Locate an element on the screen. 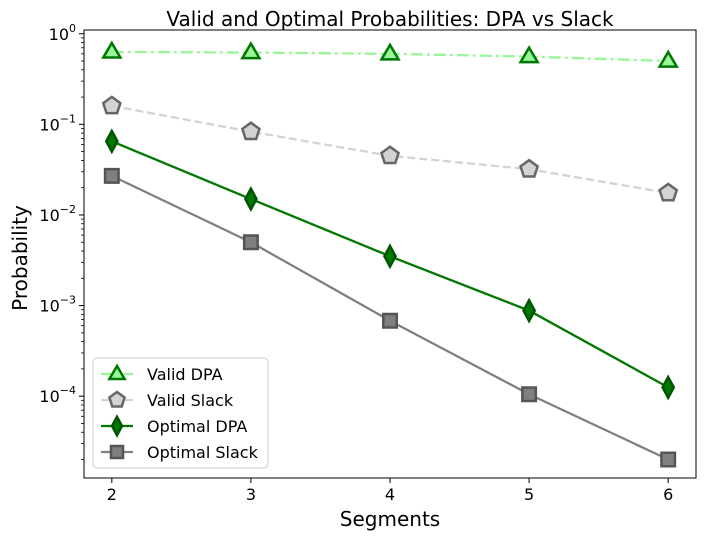  x-tick-label: 5 is located at coordinates (529, 494).